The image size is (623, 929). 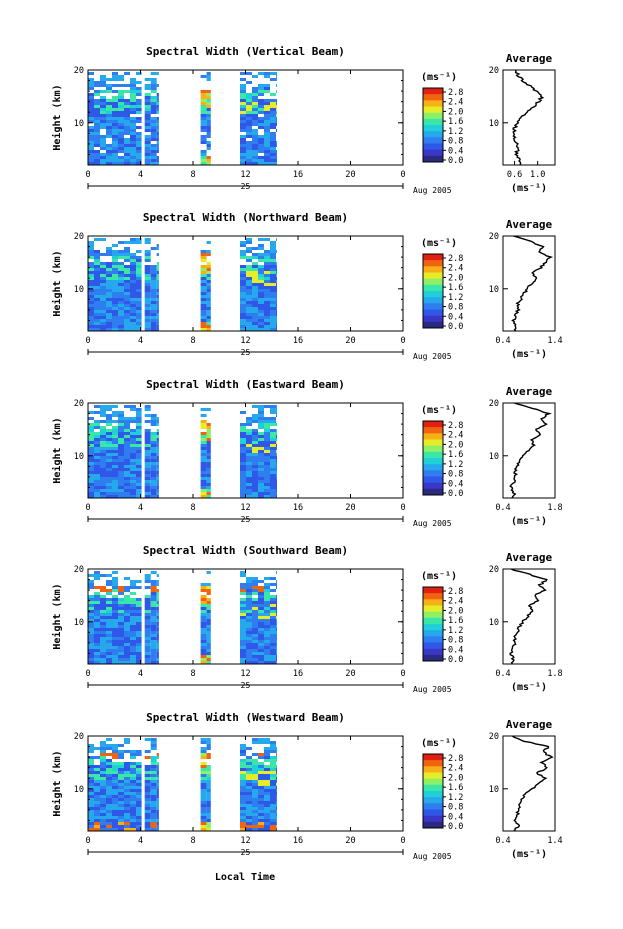 I want to click on colorbar-segment, so click(x=433, y=159).